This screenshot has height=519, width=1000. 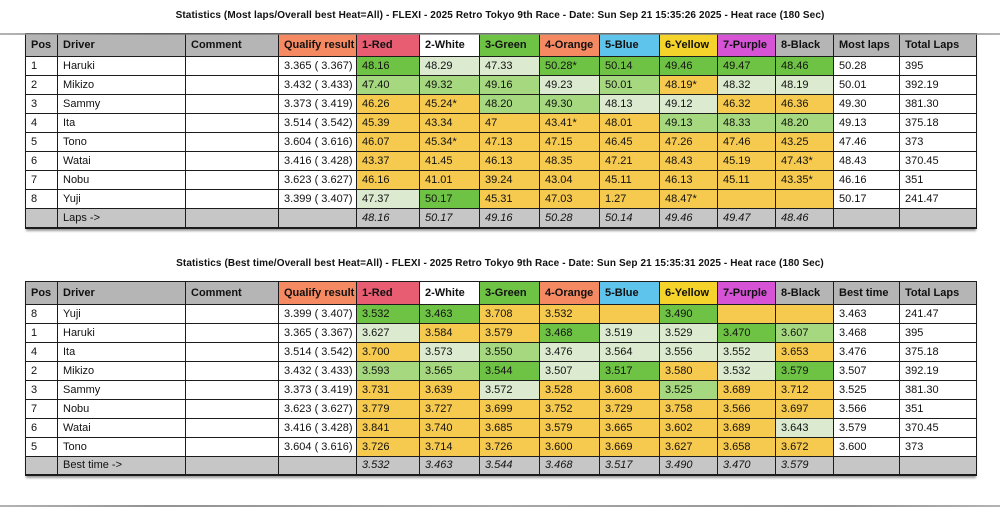 What do you see at coordinates (804, 446) in the screenshot?
I see `heat-result-cell: 3.672` at bounding box center [804, 446].